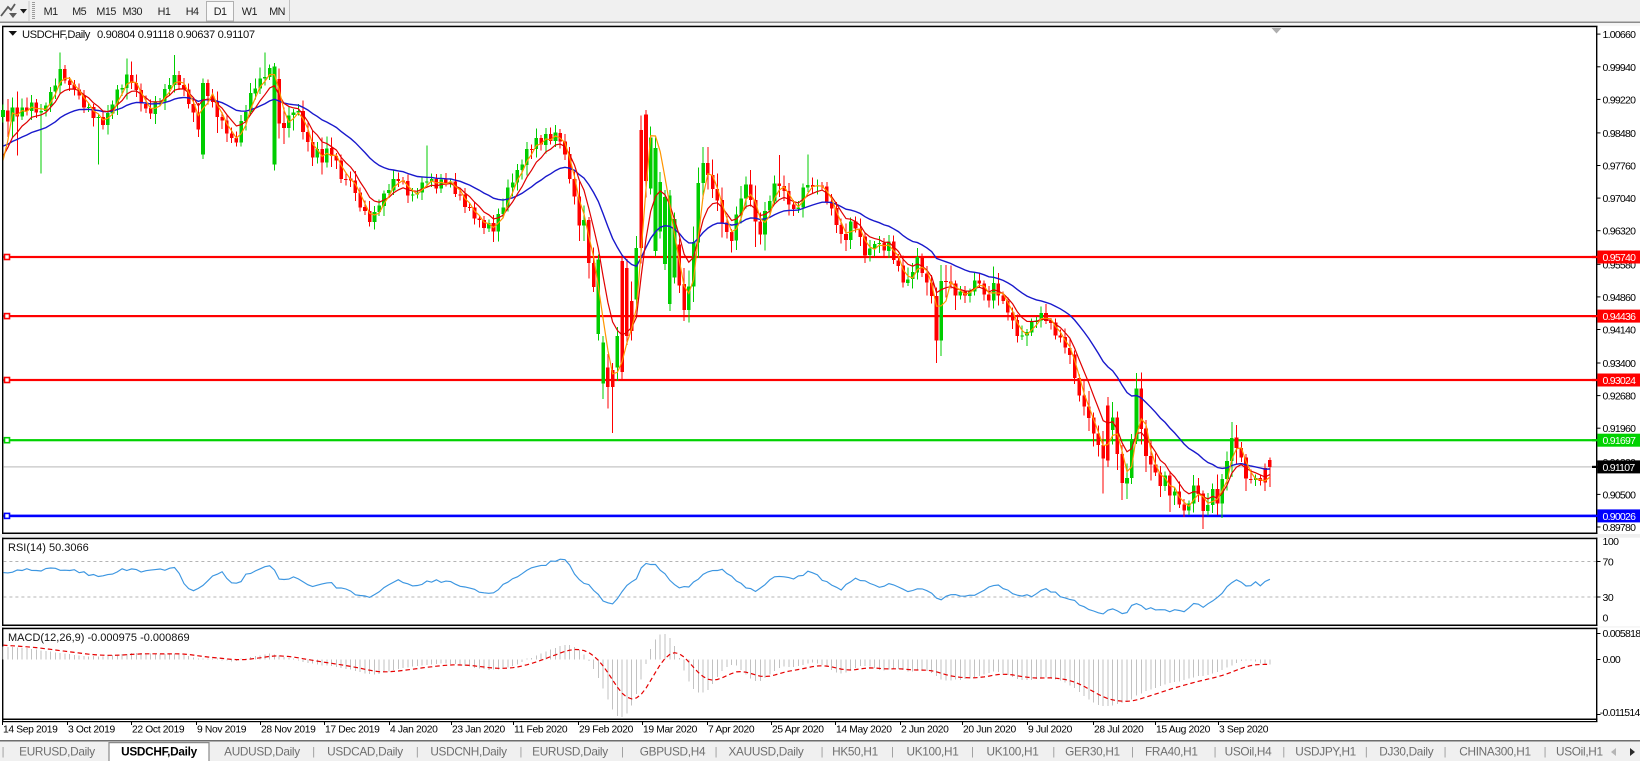  What do you see at coordinates (606, 730) in the screenshot?
I see `svg-text: 29 Feb 2020` at bounding box center [606, 730].